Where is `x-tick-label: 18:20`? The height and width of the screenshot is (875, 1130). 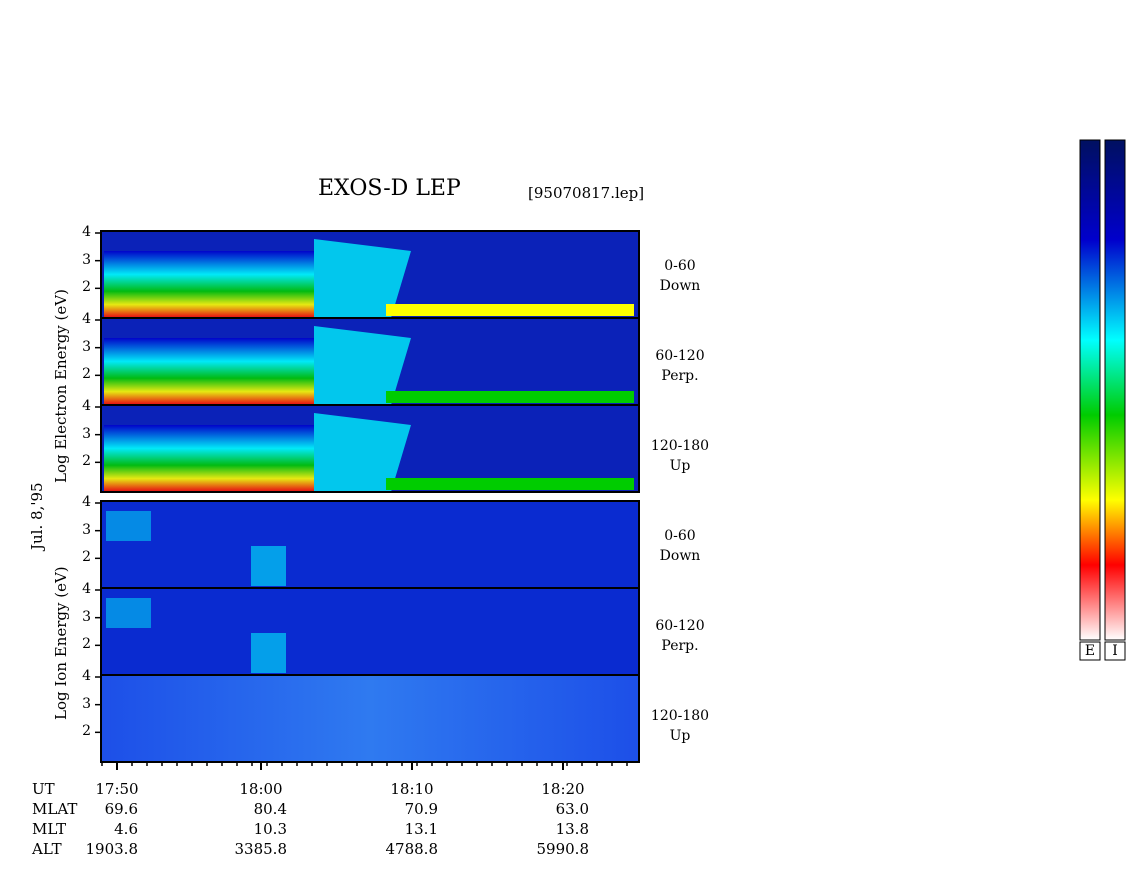 x-tick-label: 18:20 is located at coordinates (563, 789).